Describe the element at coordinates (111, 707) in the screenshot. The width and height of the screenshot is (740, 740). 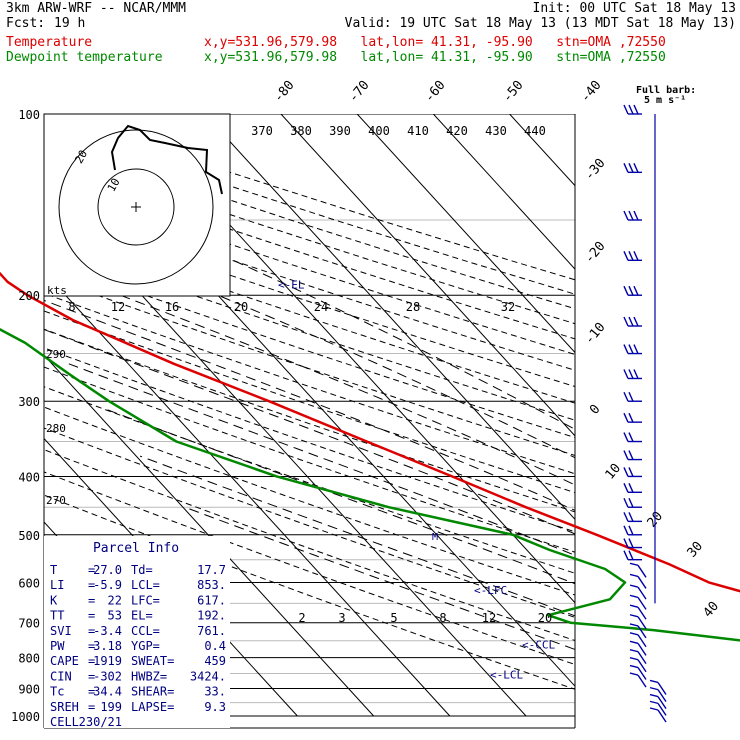
I see `parcel-param-value: 199` at that location.